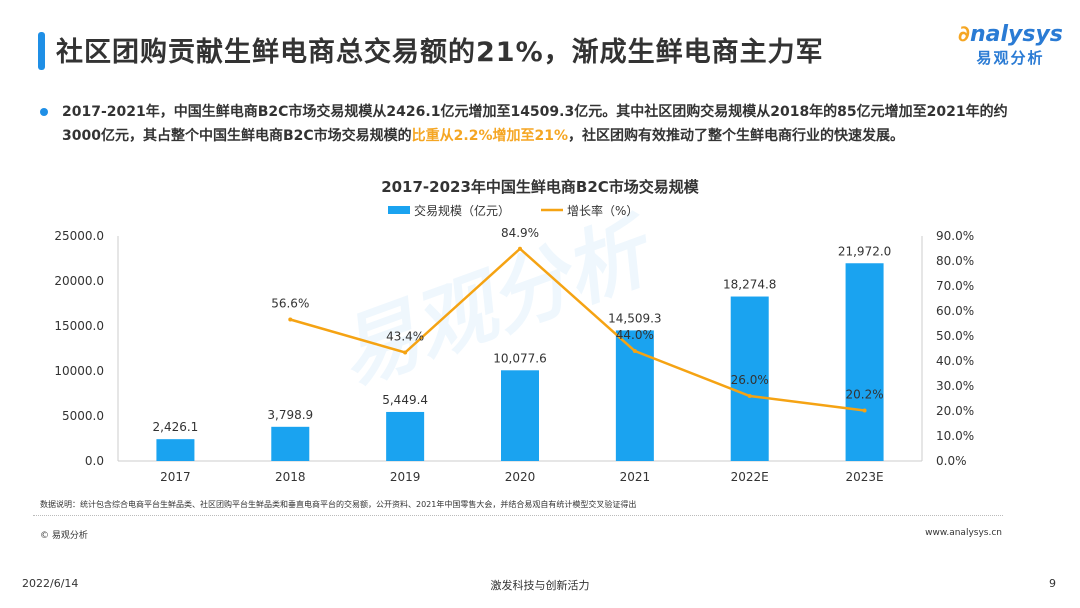 Image resolution: width=1080 pixels, height=608 pixels. Describe the element at coordinates (634, 318) in the screenshot. I see `bar-data-label: 14,509.3` at that location.